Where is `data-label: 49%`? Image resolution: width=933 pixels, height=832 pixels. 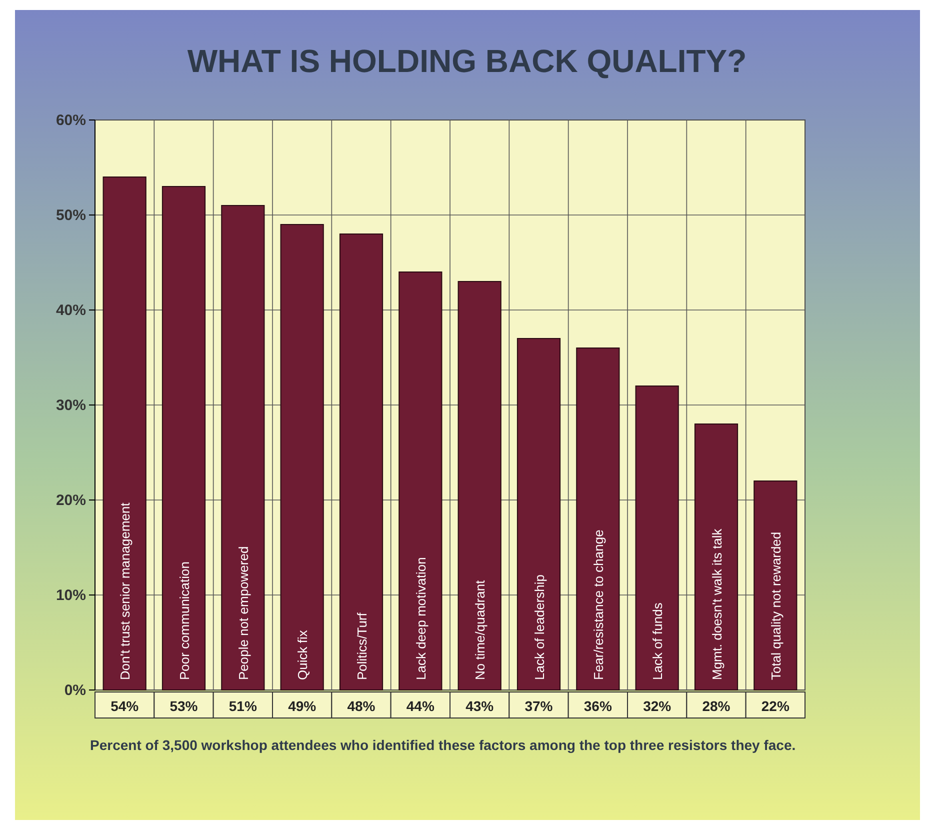
data-label: 49% is located at coordinates (302, 706).